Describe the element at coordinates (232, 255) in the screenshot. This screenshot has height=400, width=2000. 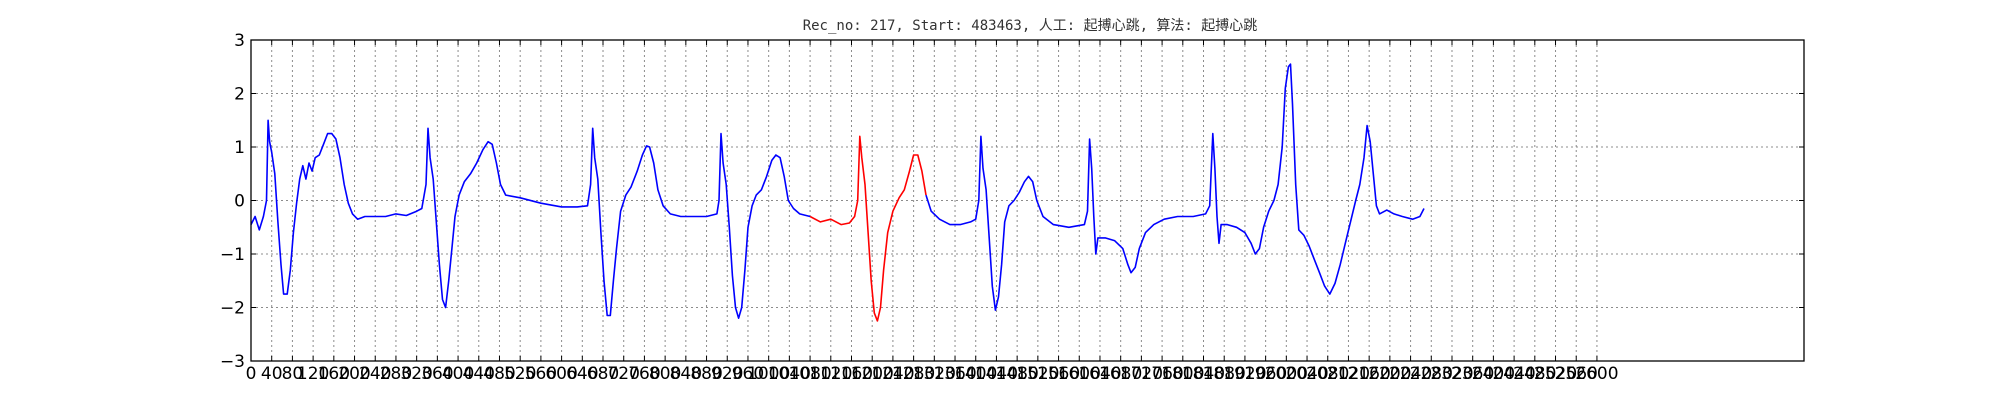
I see `y-tick-label: −1` at that location.